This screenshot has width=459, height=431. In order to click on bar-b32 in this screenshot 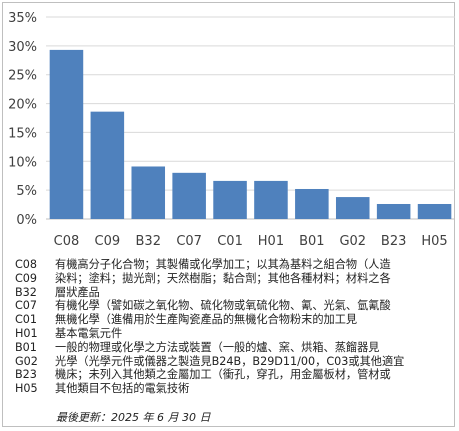, I will do `click(148, 192)`.